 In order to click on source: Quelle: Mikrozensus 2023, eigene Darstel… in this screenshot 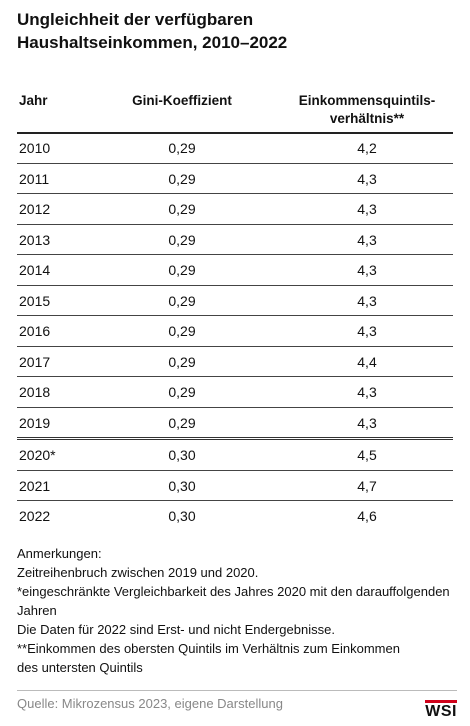, I will do `click(150, 703)`.